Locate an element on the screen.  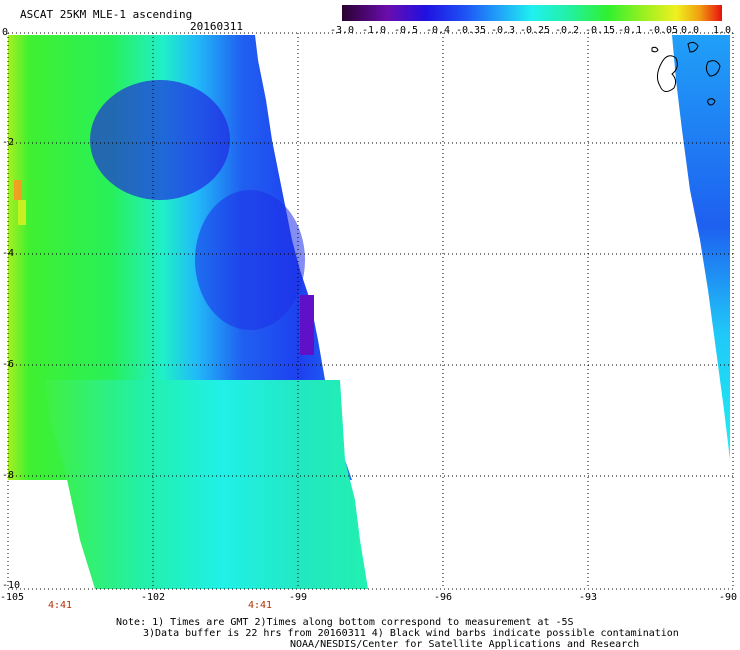
lat-label: -6 is located at coordinates (8, 364).